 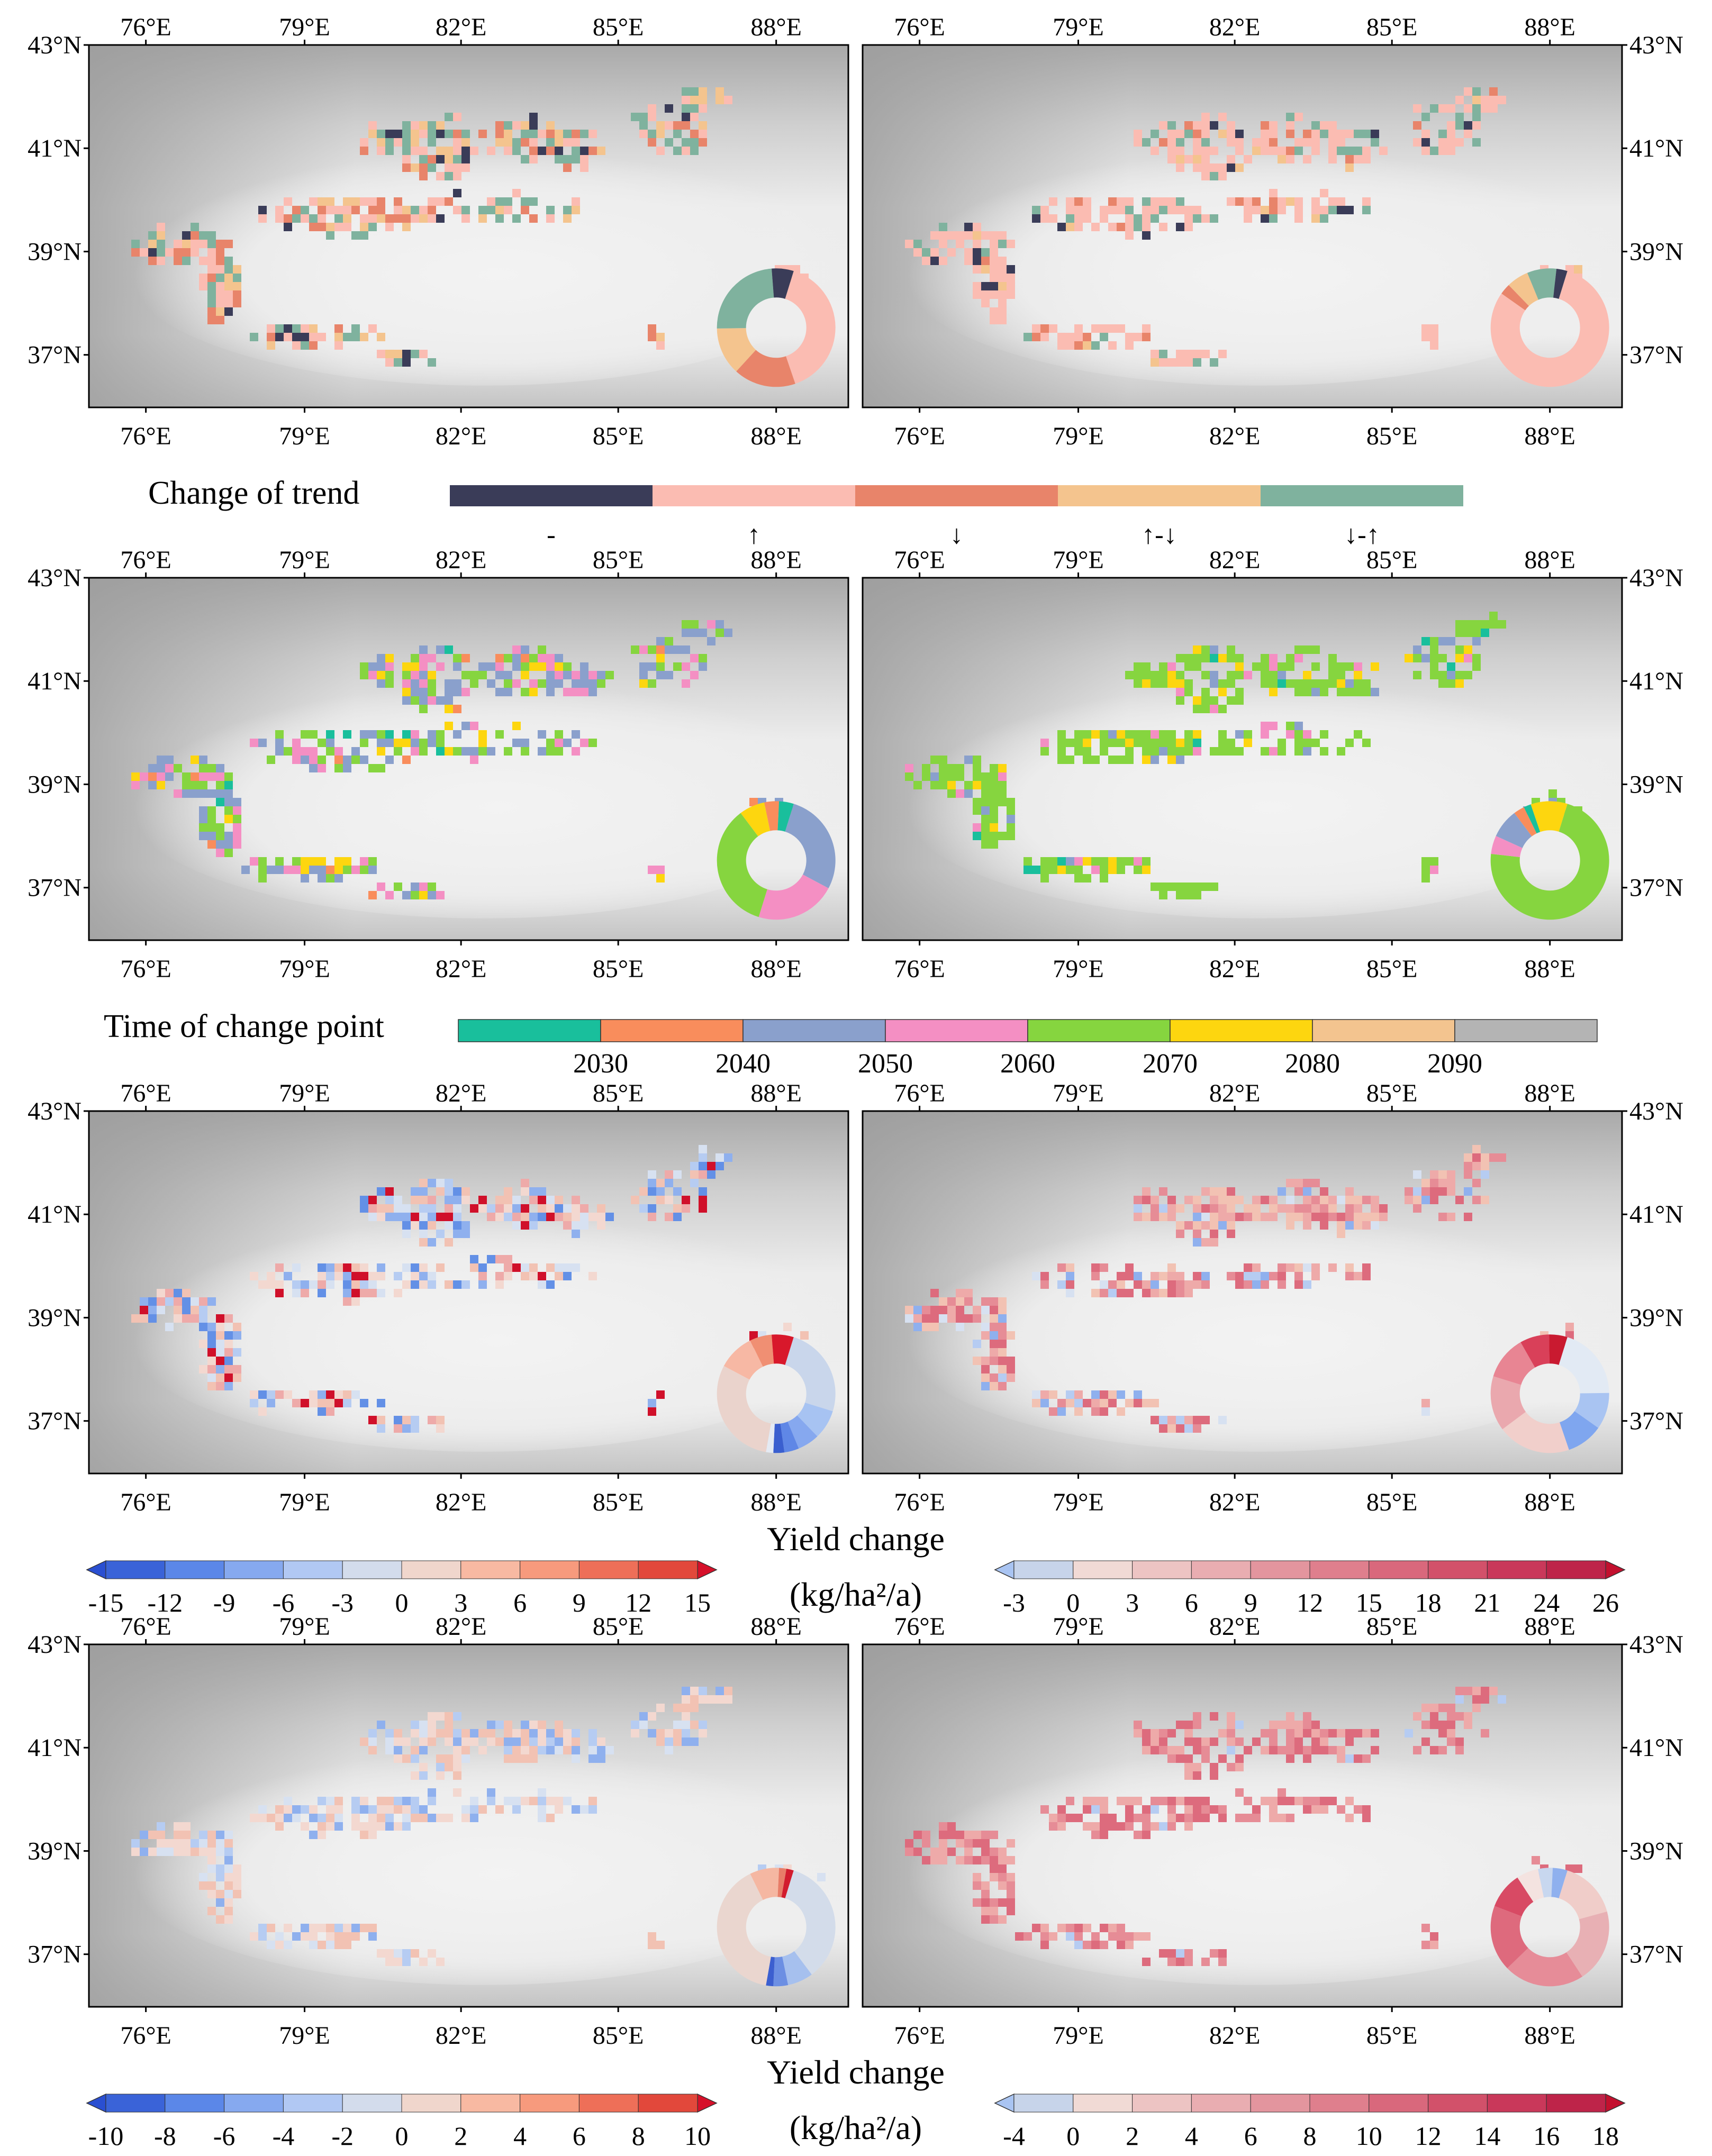 I want to click on crop-cells, so click(x=470, y=227).